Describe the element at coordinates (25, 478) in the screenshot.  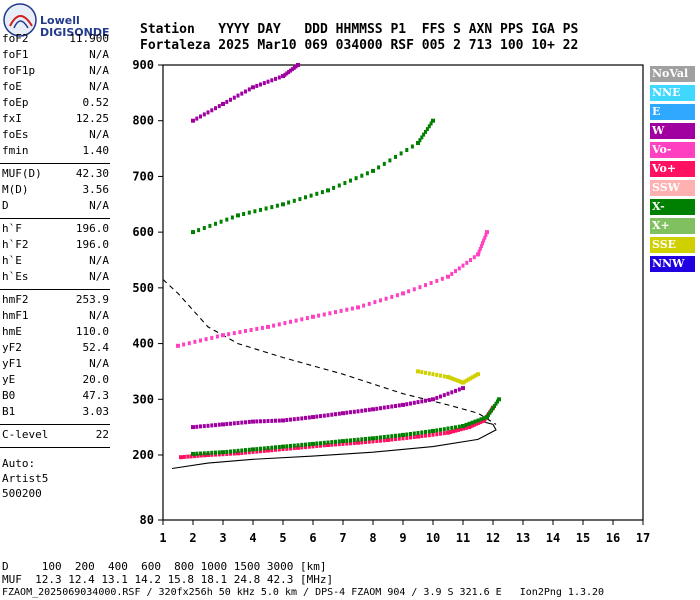
I see `auto-line2: Artist5` at that location.